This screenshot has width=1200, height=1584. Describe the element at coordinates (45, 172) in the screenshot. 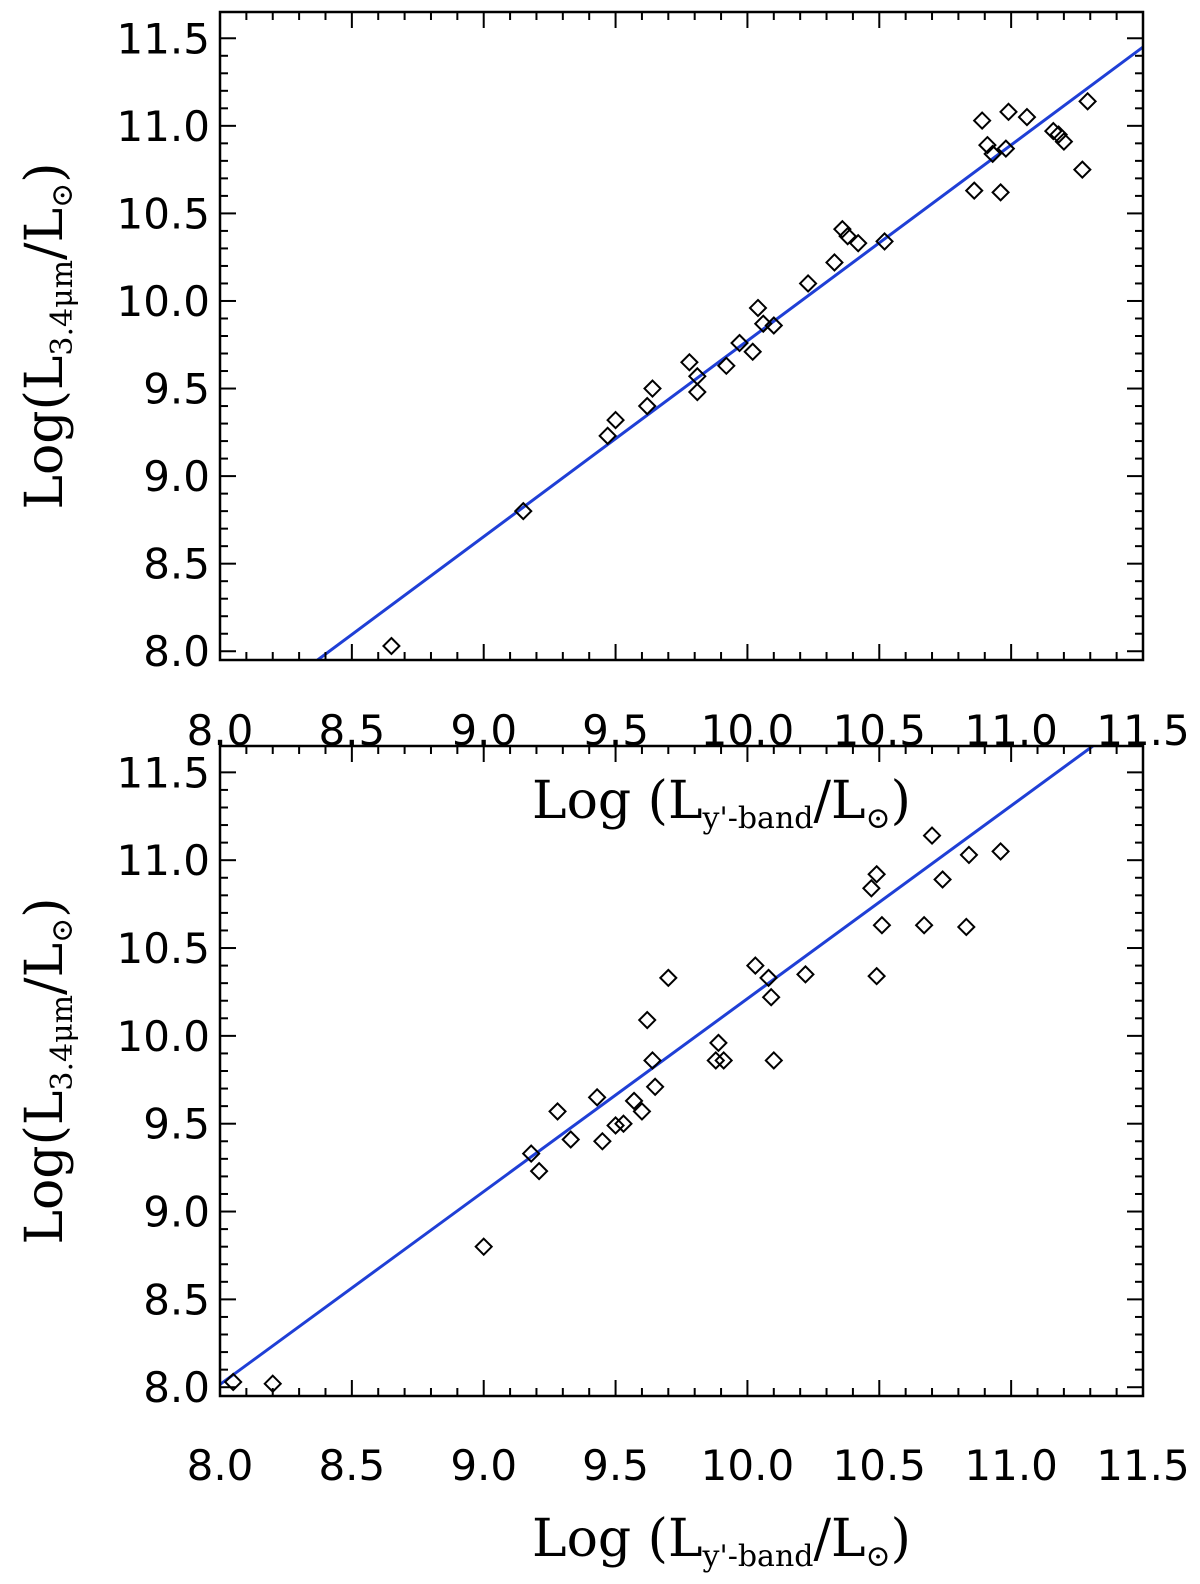

I see `y-axis-title-close: )` at that location.